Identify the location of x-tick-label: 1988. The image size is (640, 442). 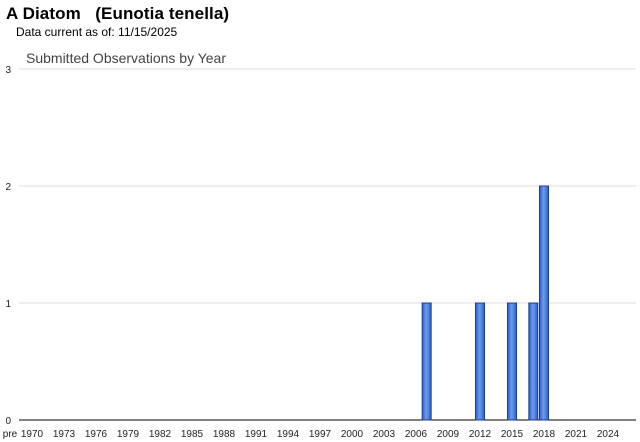
(224, 434).